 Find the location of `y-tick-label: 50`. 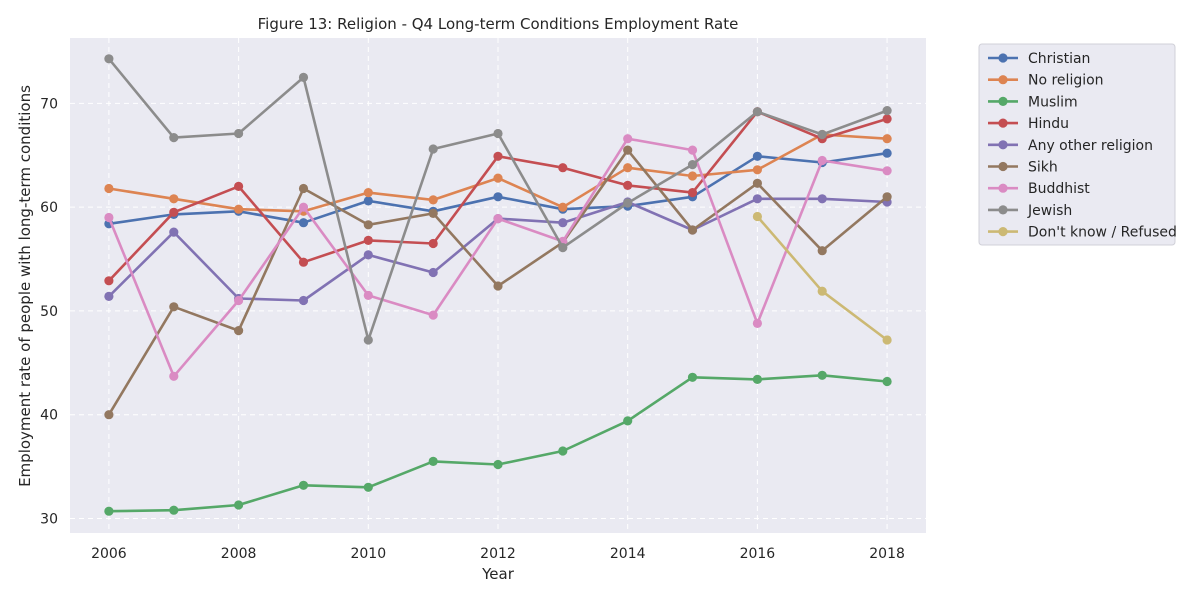

y-tick-label: 50 is located at coordinates (49, 312).